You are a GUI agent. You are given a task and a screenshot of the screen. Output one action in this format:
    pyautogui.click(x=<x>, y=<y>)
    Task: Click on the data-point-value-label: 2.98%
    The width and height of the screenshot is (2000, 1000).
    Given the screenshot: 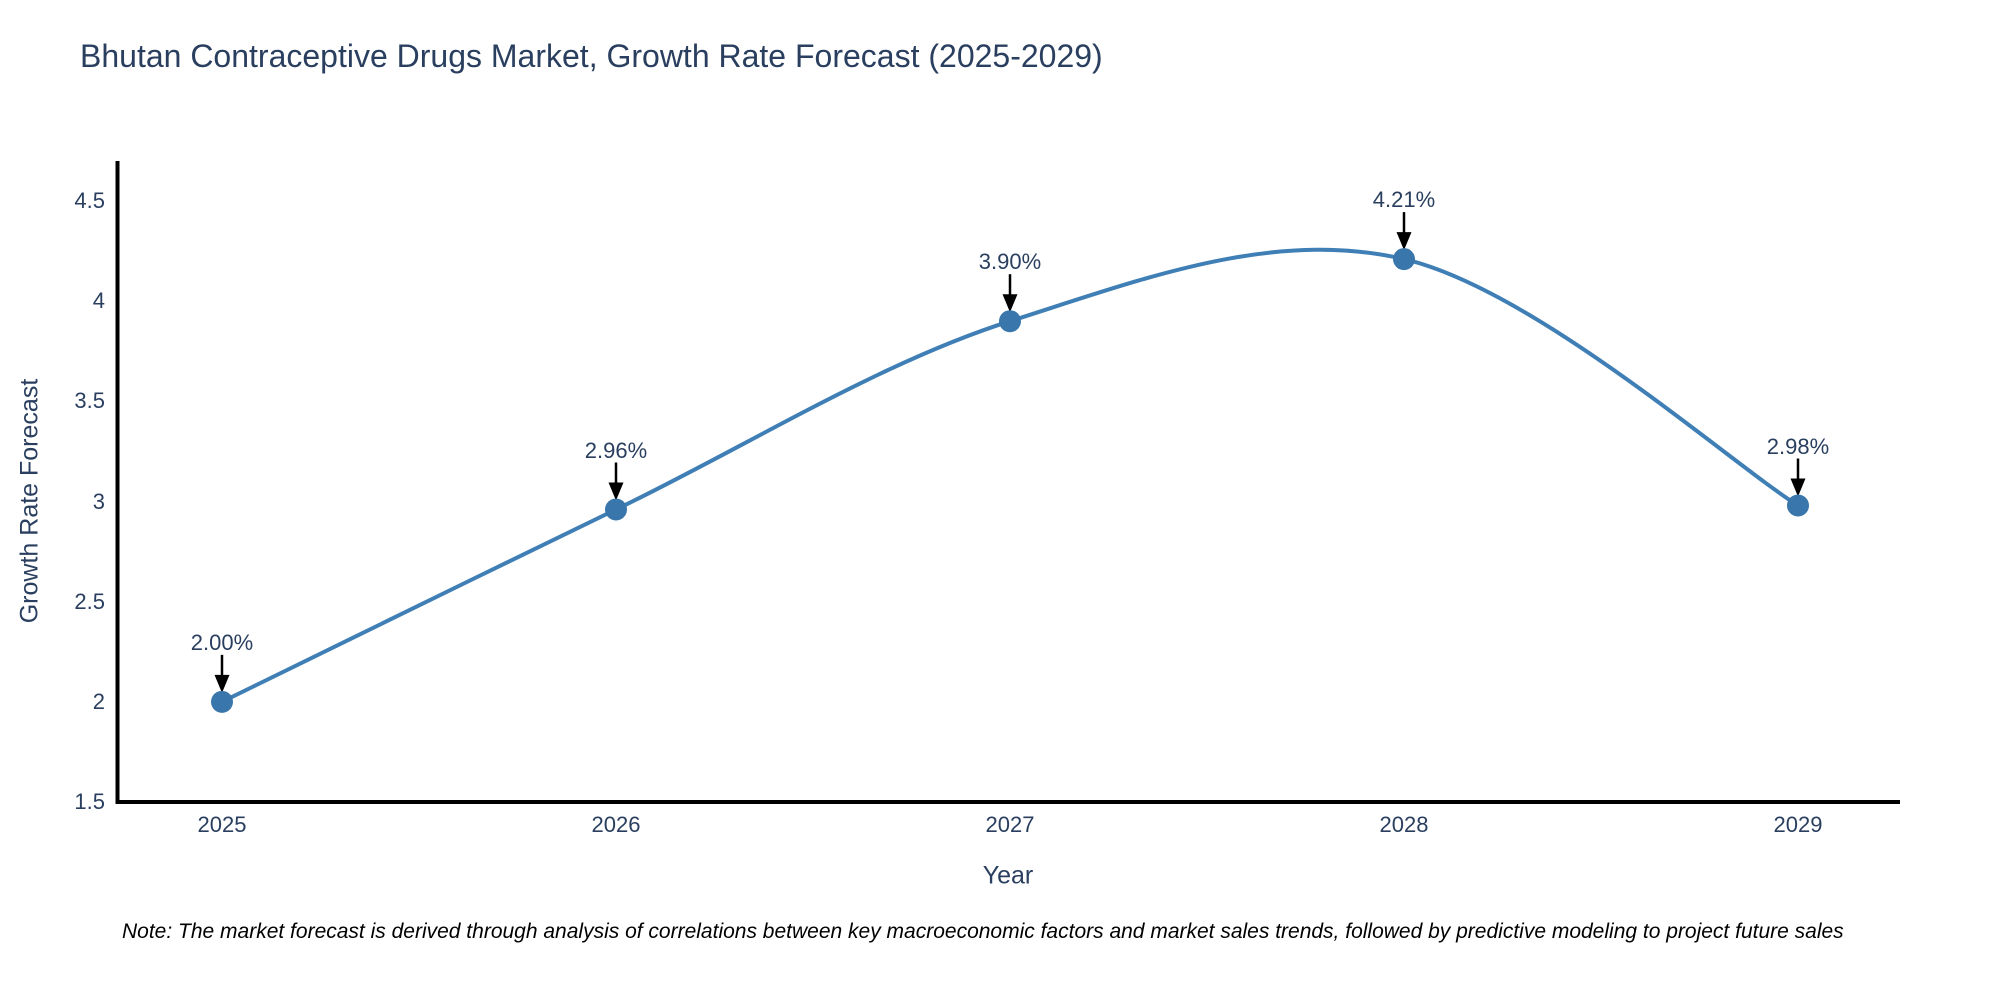 What is the action you would take?
    pyautogui.click(x=1798, y=446)
    